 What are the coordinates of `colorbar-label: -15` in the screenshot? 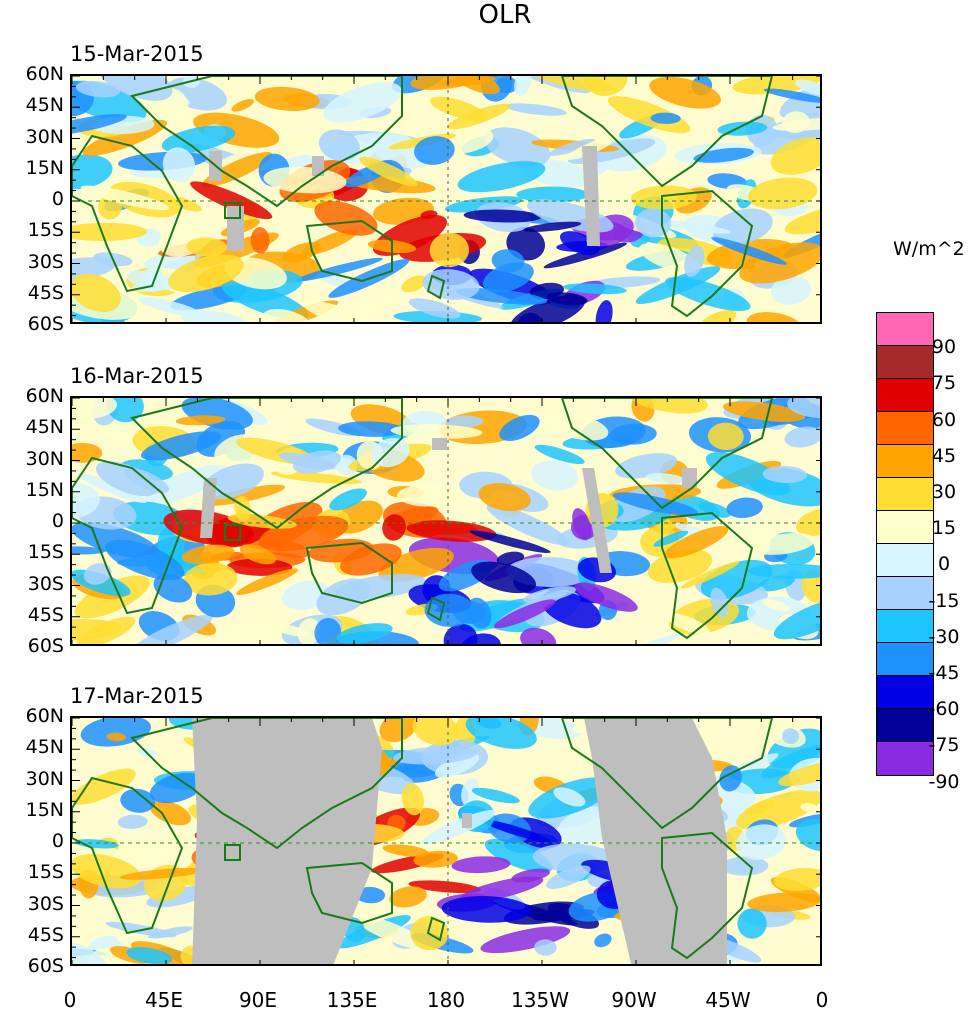 It's located at (944, 600).